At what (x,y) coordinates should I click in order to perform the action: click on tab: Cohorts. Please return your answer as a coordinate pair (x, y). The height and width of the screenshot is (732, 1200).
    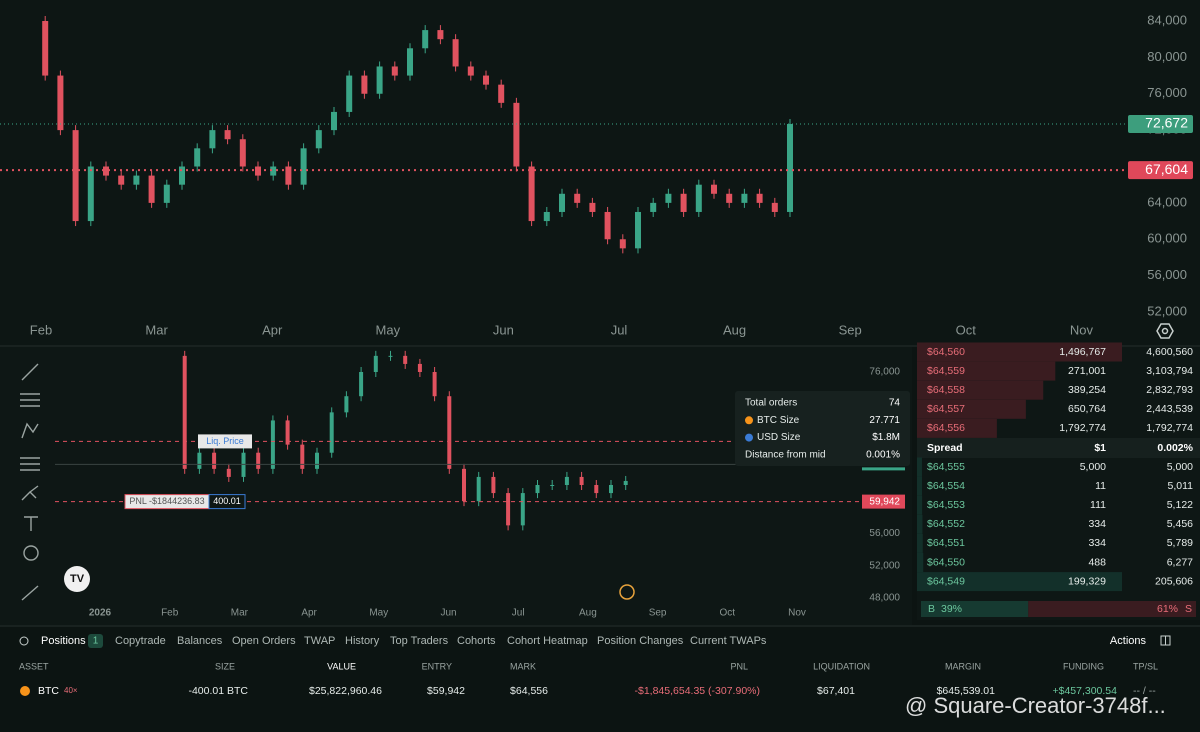
    Looking at the image, I should click on (476, 641).